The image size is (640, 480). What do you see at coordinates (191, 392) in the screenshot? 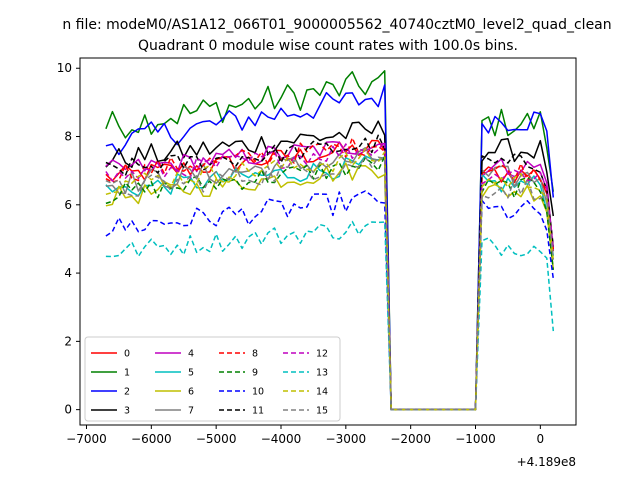
I see `legend-label-6: 6` at bounding box center [191, 392].